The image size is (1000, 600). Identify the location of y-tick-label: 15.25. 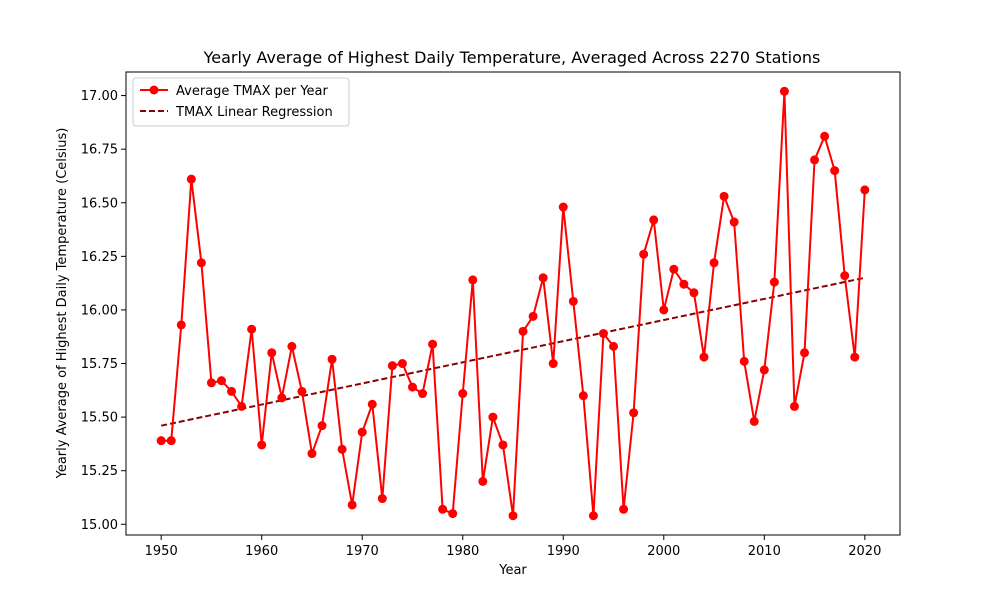
(99, 471).